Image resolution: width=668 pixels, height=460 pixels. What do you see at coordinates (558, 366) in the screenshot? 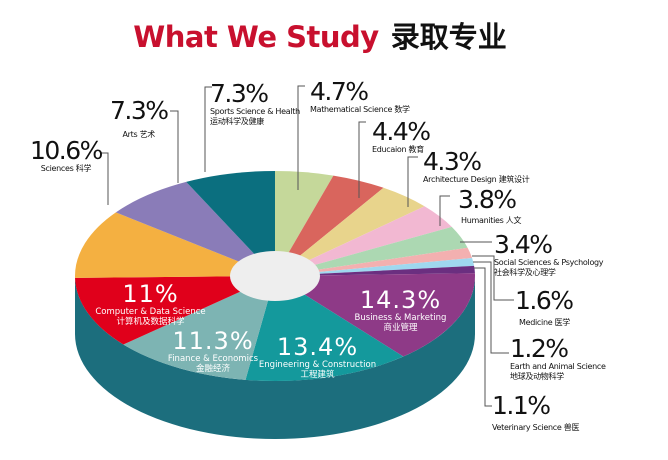
I see `name-label-en: Earth and Animal Science` at bounding box center [558, 366].